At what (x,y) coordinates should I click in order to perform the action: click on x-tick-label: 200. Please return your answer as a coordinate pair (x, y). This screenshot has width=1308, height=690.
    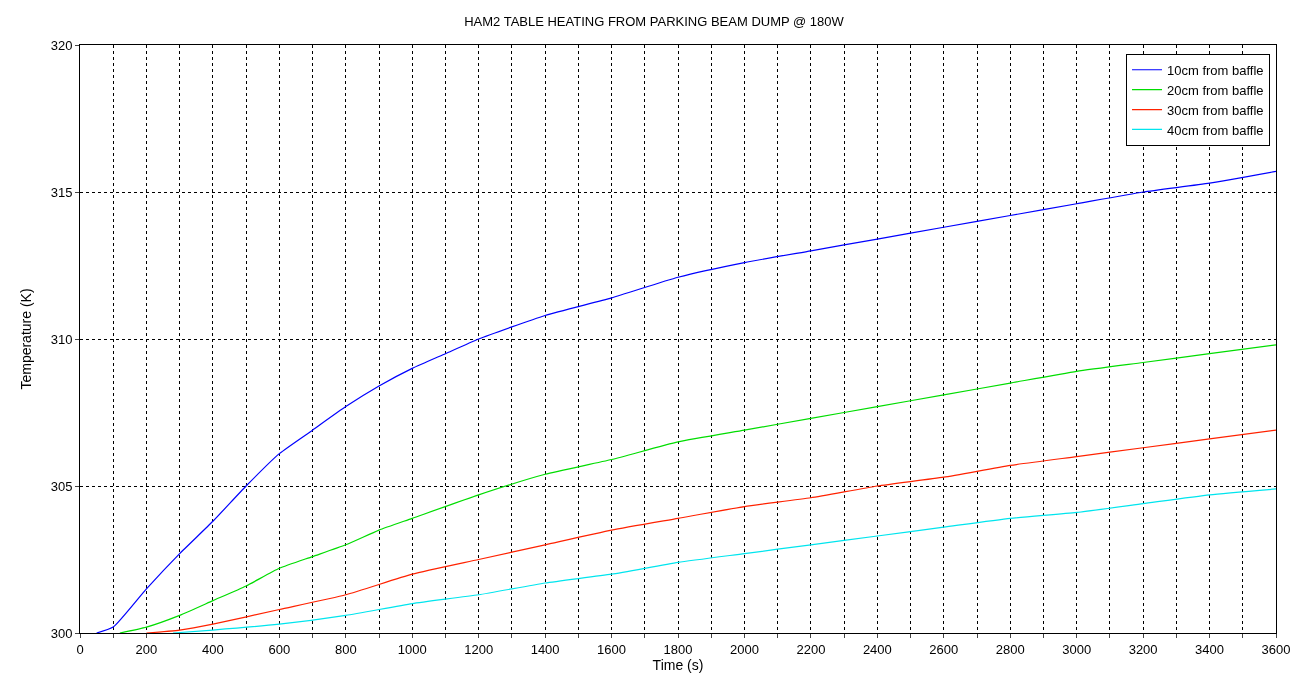
    Looking at the image, I should click on (146, 649).